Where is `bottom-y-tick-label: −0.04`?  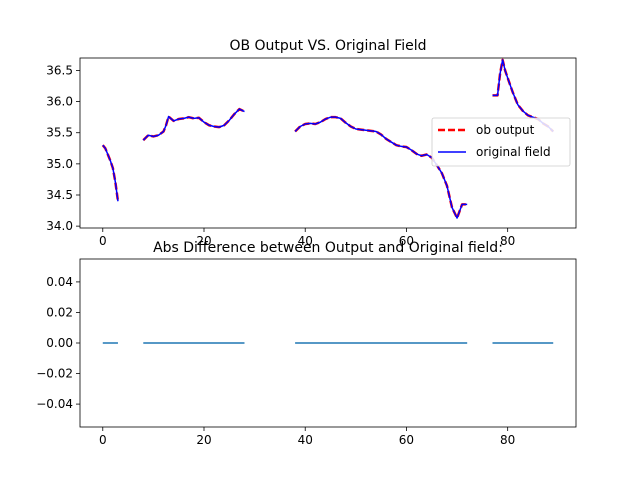
bottom-y-tick-label: −0.04 is located at coordinates (54, 404).